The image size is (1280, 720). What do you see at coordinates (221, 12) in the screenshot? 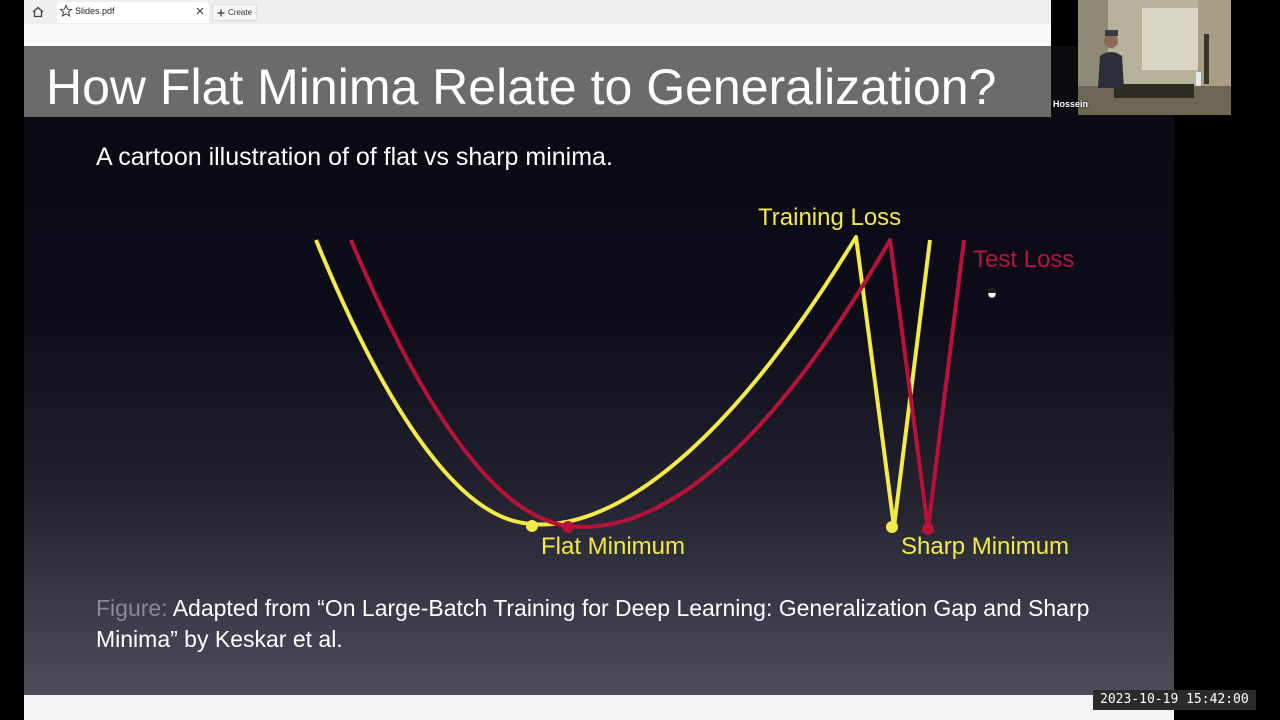
I see `plus-icon` at bounding box center [221, 12].